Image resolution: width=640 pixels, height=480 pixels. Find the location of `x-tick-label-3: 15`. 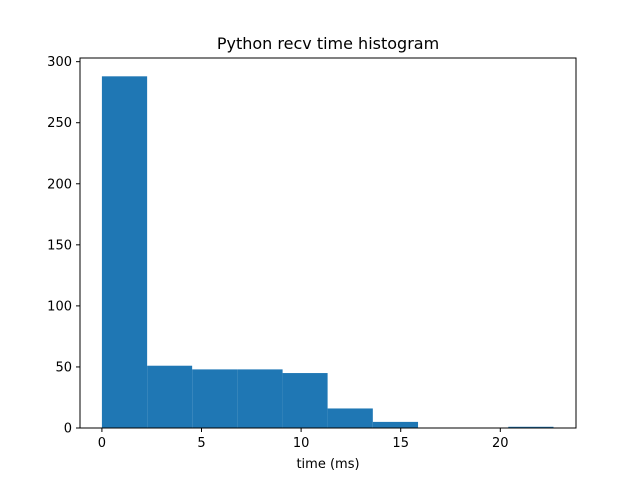

x-tick-label-3: 15 is located at coordinates (400, 443).